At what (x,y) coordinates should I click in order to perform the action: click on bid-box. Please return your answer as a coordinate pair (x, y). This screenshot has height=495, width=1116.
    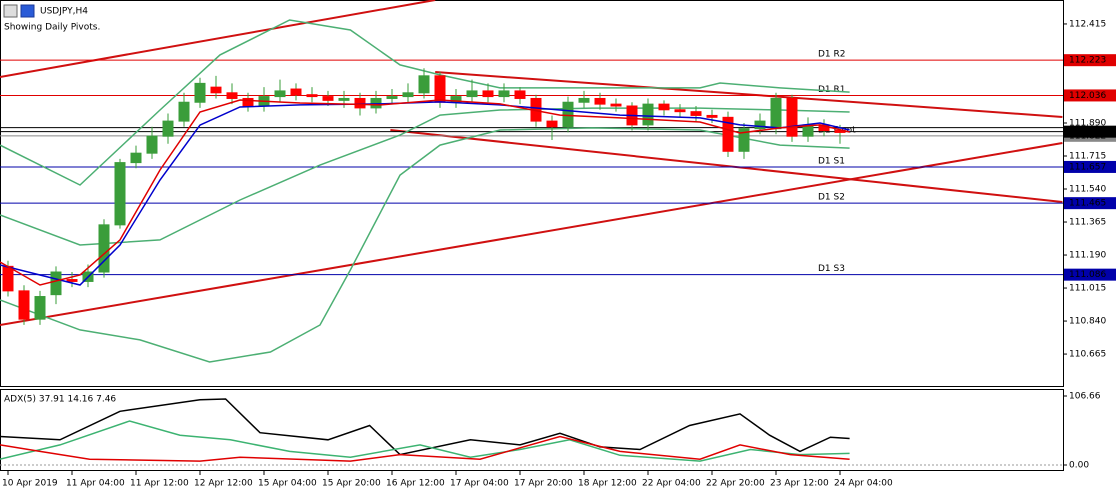
    Looking at the image, I should click on (1090, 131).